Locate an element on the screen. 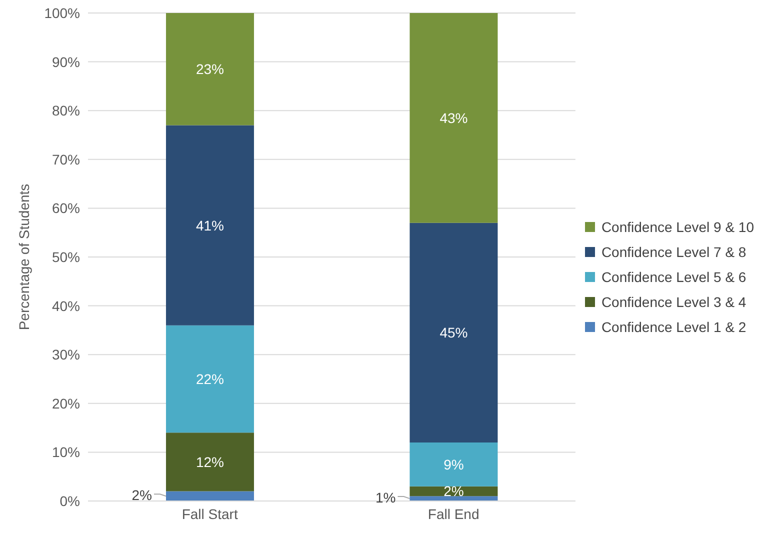 The width and height of the screenshot is (772, 554). data-label: 41% is located at coordinates (210, 225).